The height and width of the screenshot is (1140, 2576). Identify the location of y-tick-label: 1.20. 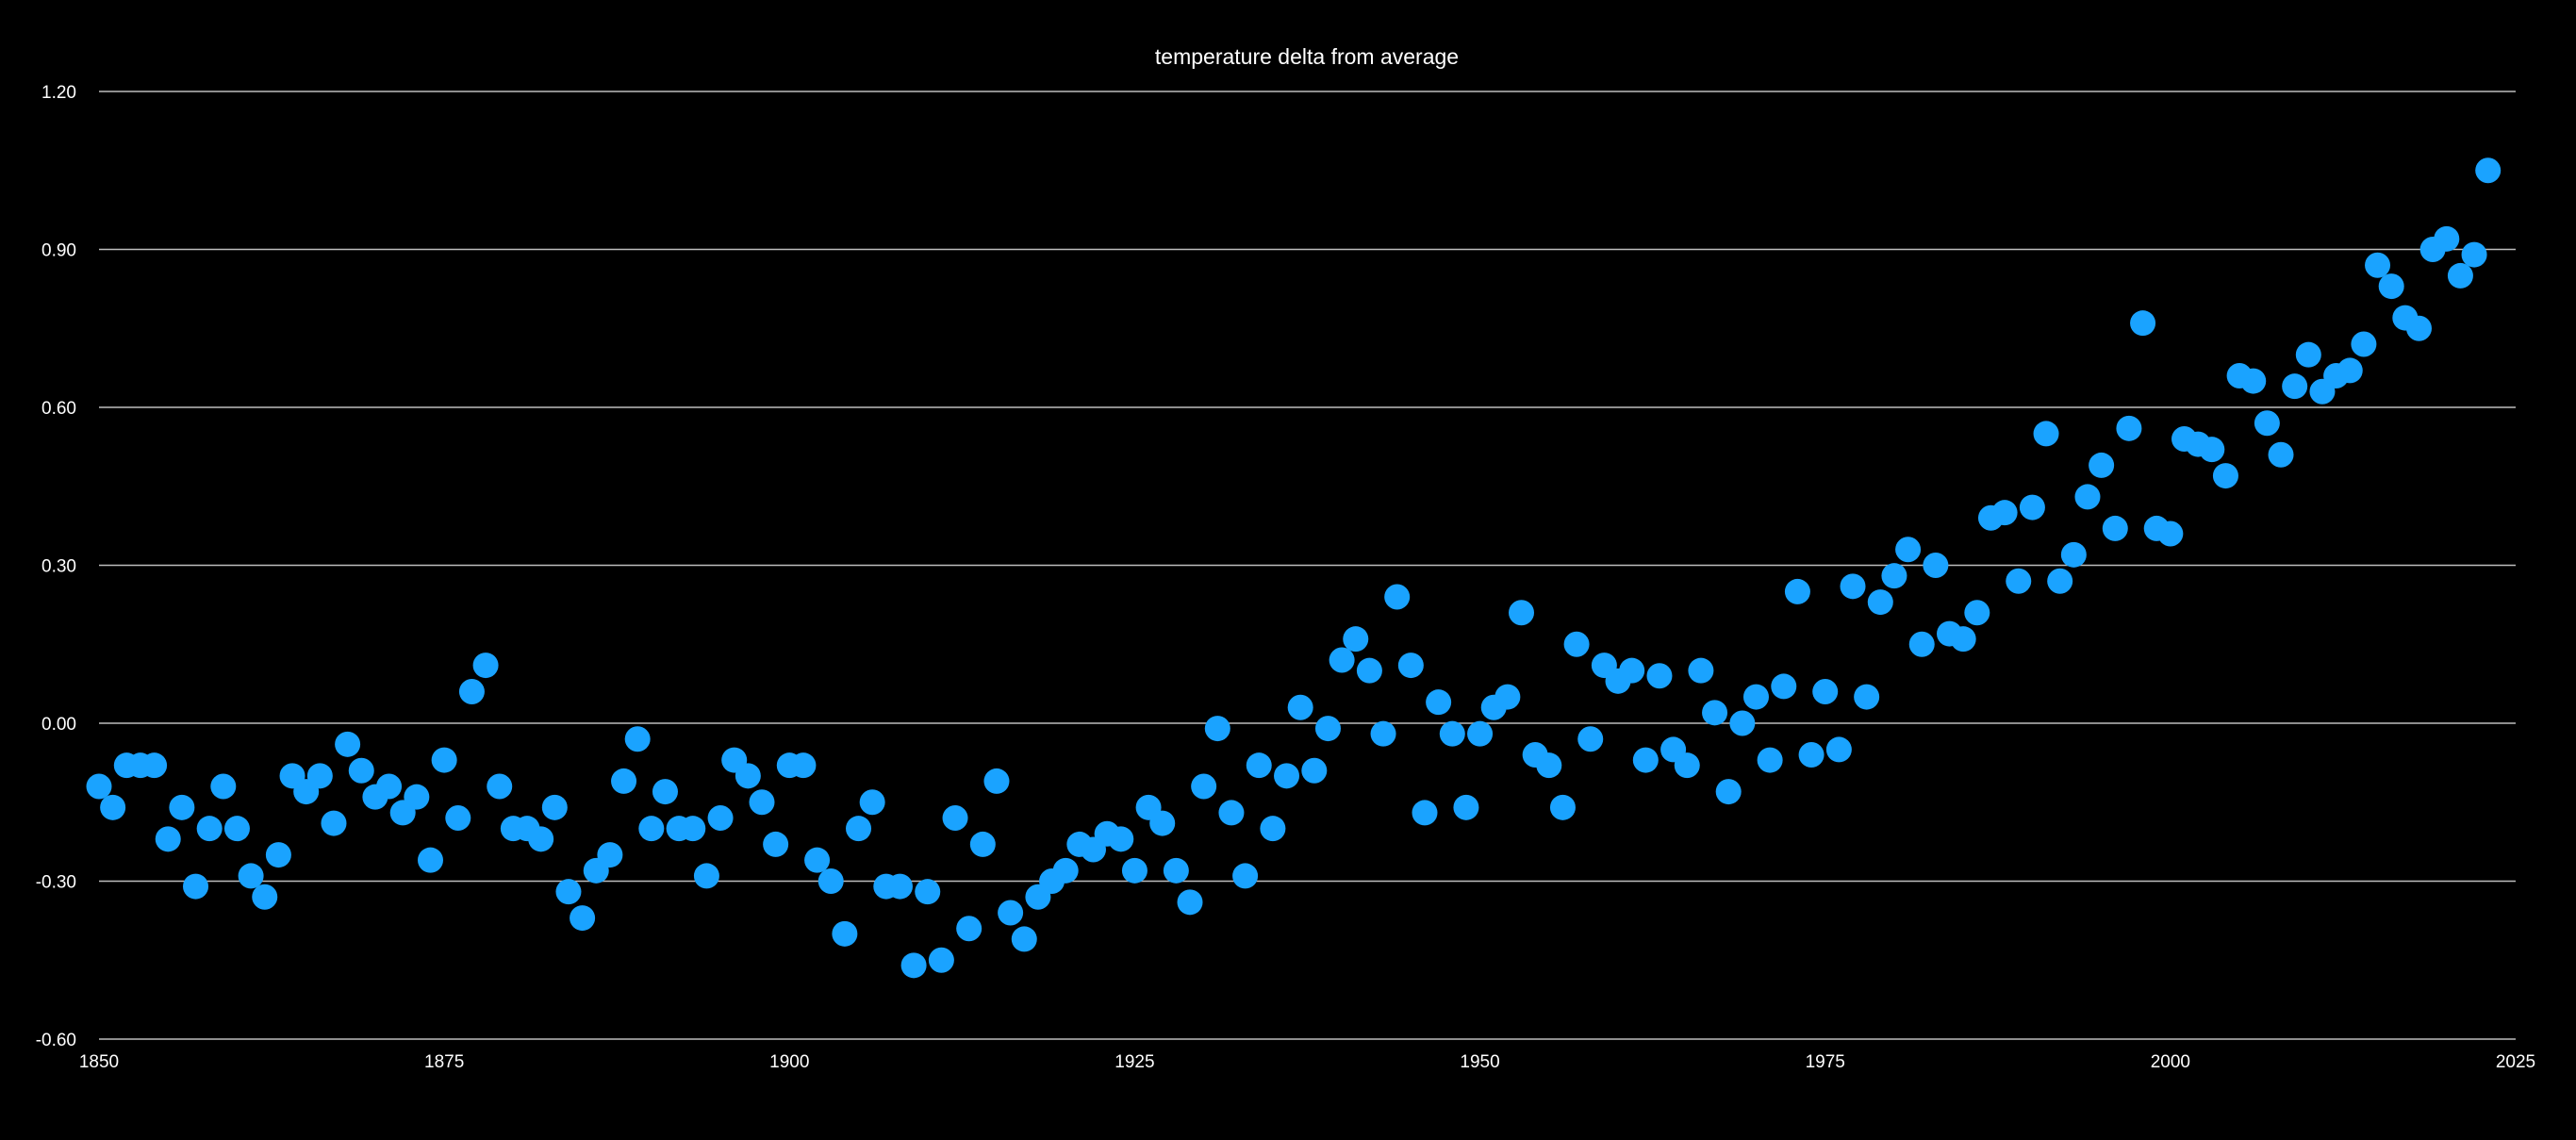
(58, 93).